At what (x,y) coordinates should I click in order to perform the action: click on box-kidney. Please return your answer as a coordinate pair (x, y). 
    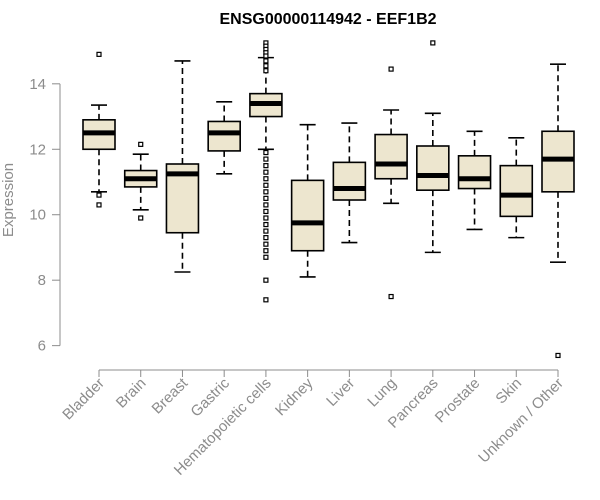
    Looking at the image, I should click on (307, 200).